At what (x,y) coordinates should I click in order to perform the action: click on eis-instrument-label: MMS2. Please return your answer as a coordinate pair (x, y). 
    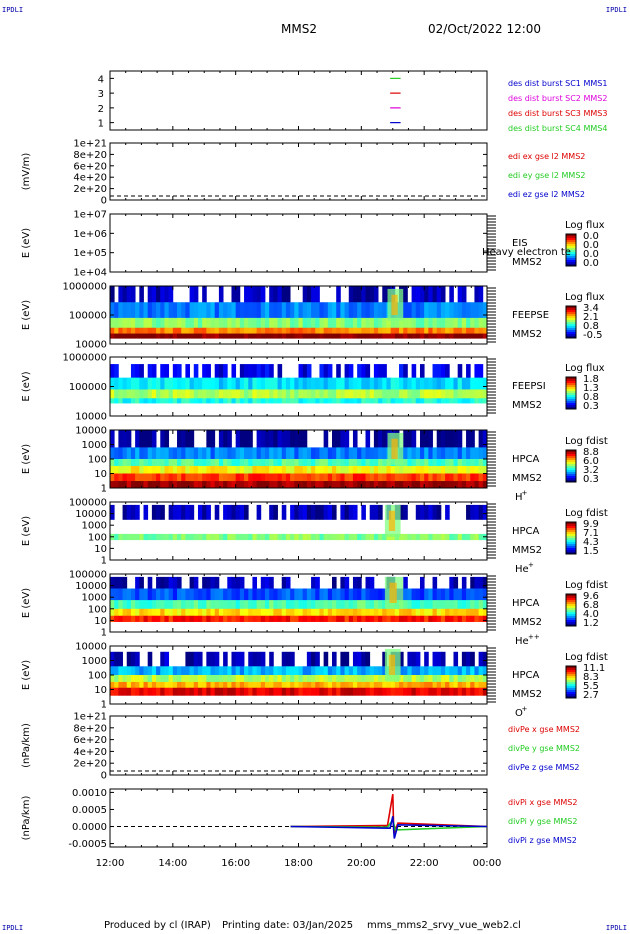
    Looking at the image, I should click on (527, 262).